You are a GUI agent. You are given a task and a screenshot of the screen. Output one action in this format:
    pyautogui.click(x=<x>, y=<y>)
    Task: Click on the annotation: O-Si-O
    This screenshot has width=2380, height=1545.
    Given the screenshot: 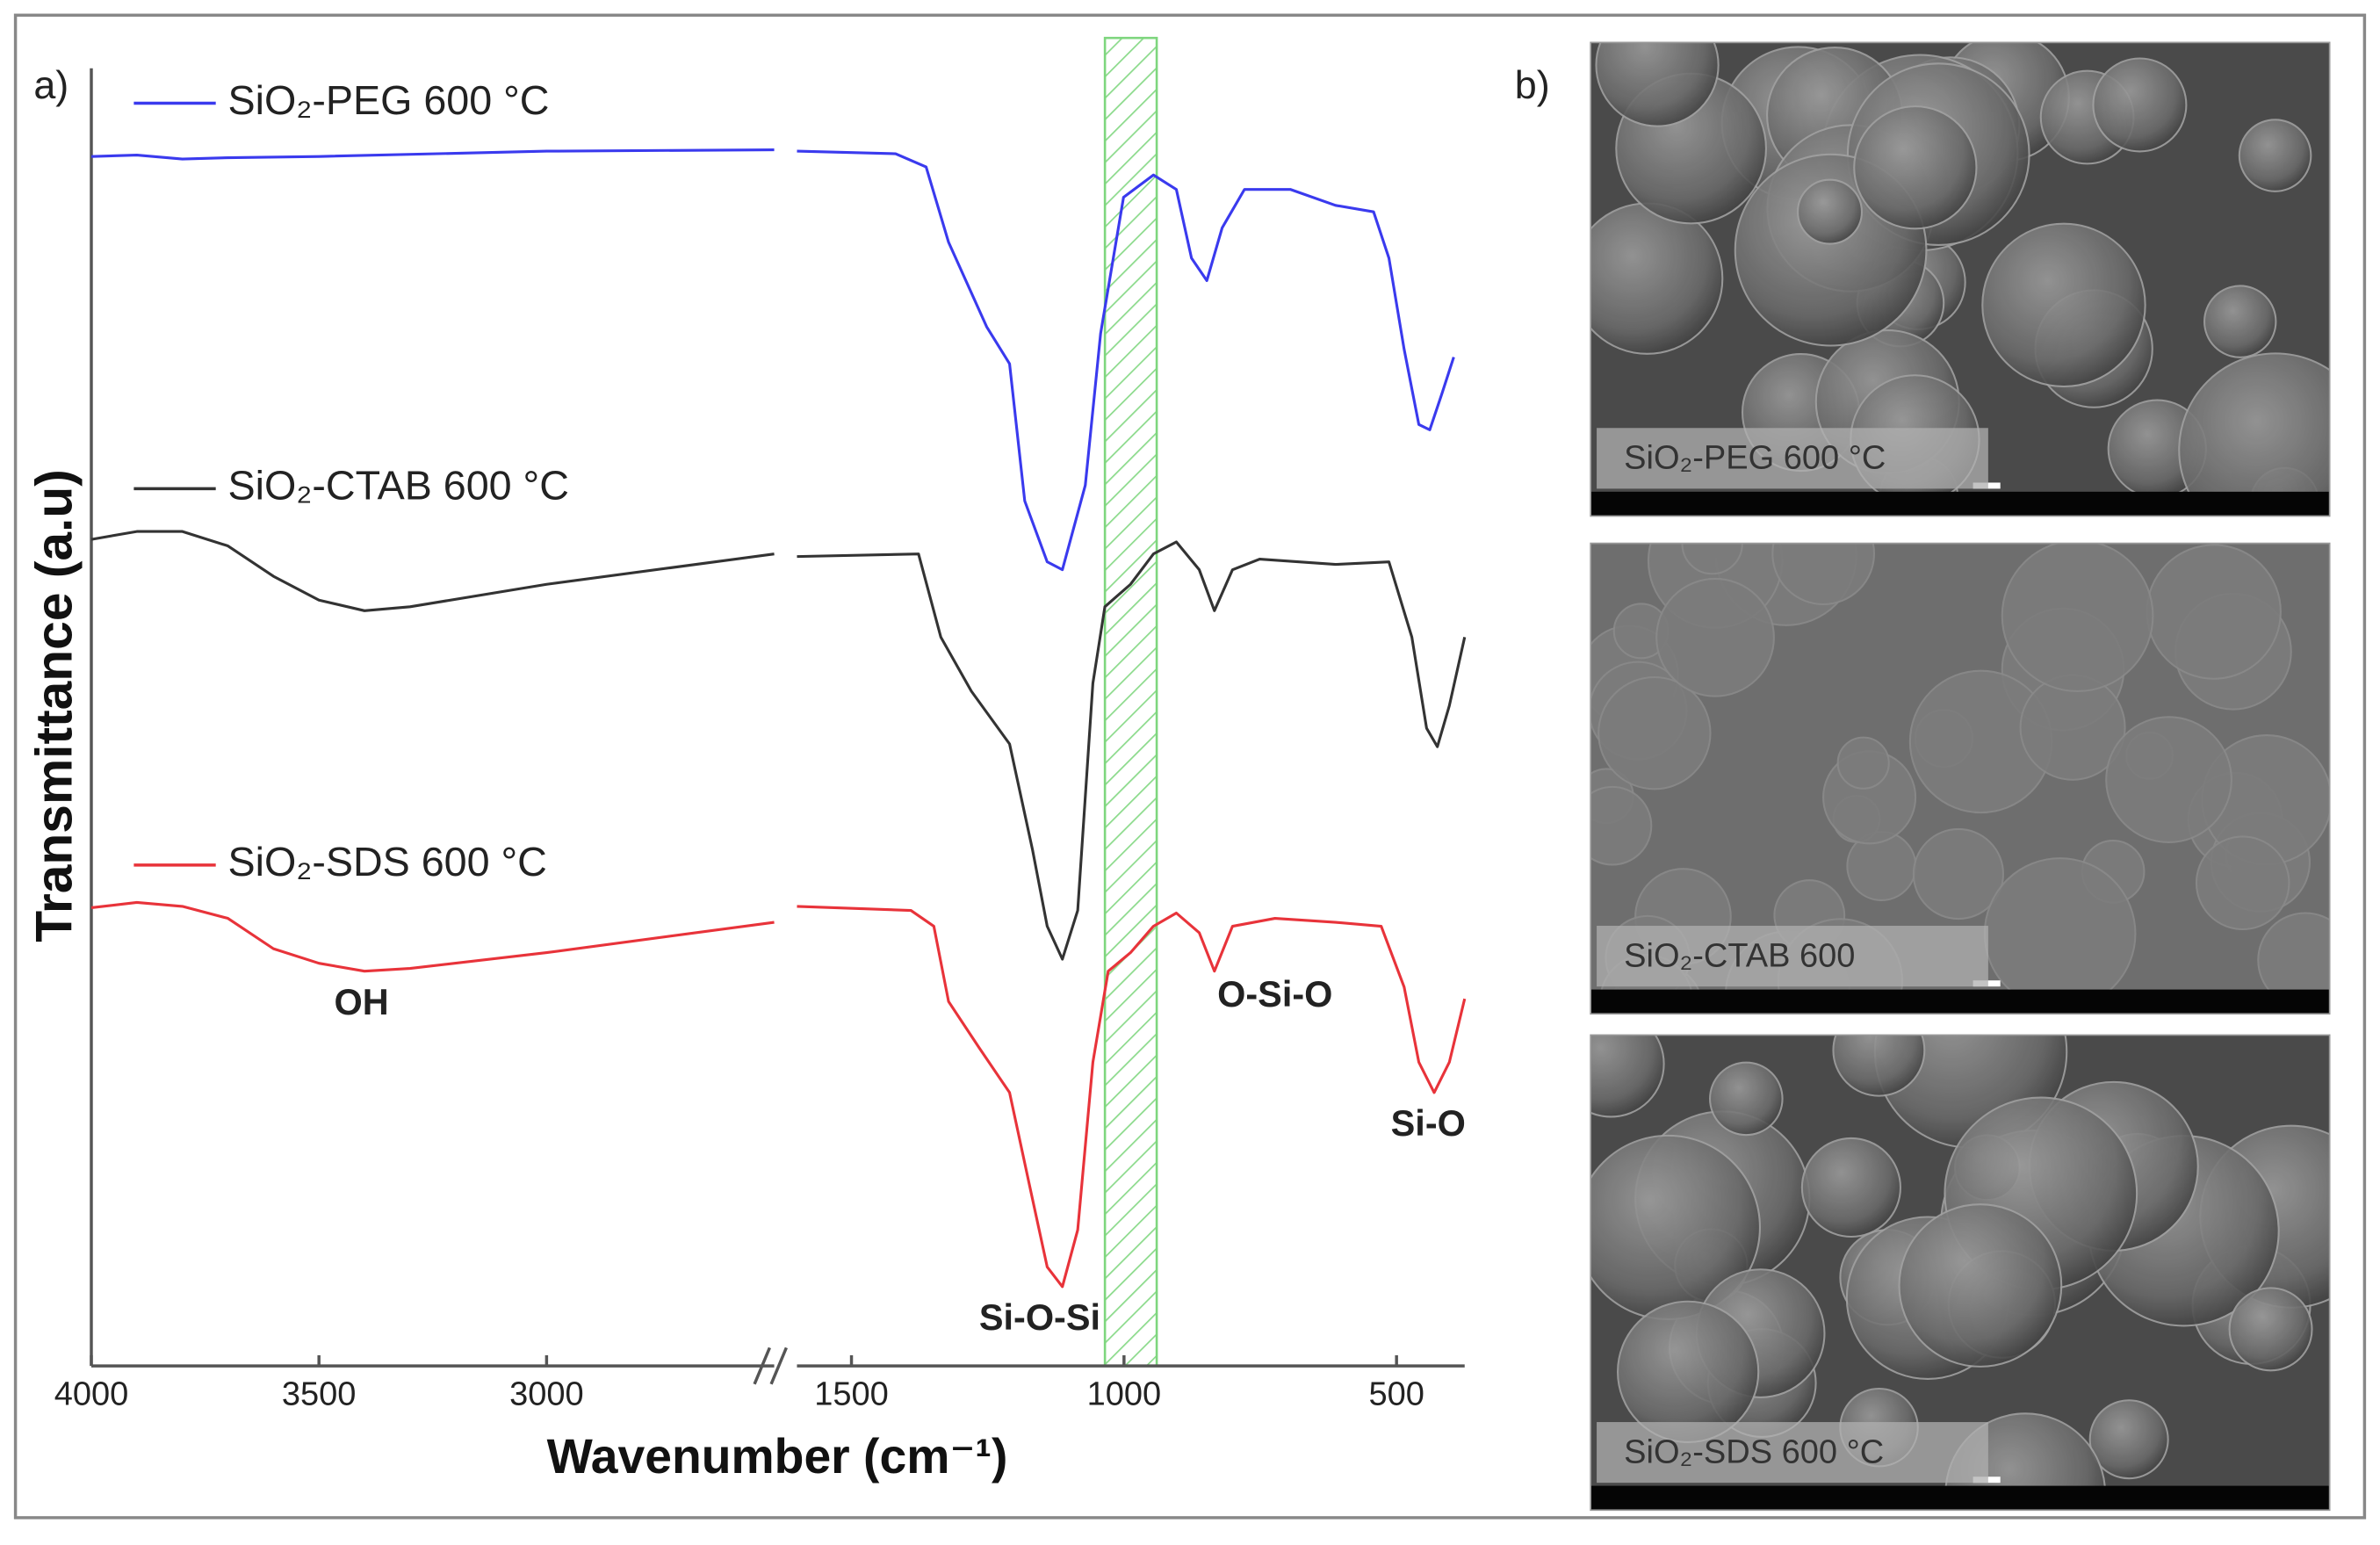 What is the action you would take?
    pyautogui.click(x=1274, y=993)
    